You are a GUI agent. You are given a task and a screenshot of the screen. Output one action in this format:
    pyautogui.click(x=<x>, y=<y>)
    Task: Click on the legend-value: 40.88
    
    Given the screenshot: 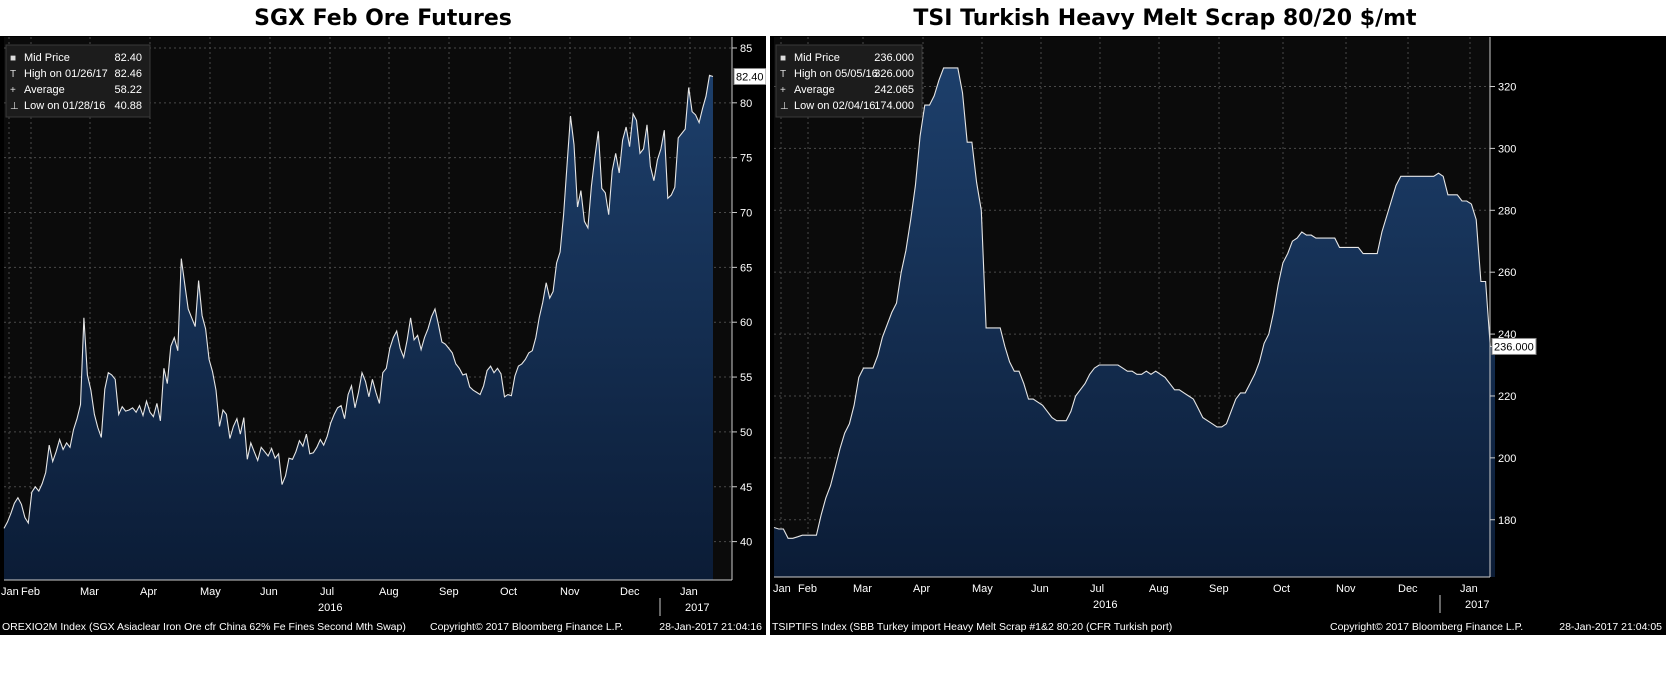 What is the action you would take?
    pyautogui.click(x=128, y=106)
    